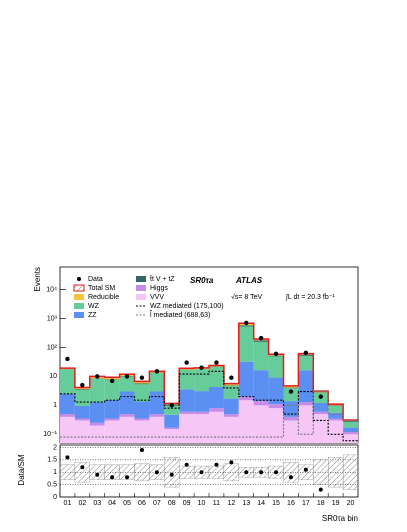  What do you see at coordinates (51, 289) in the screenshot?
I see `y-tick-label: 10⁴` at bounding box center [51, 289].